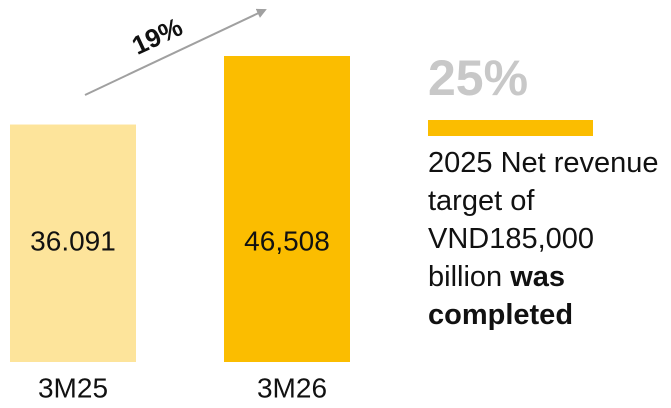 The width and height of the screenshot is (671, 408). Describe the element at coordinates (501, 296) in the screenshot. I see `note-bold: was completed` at that location.